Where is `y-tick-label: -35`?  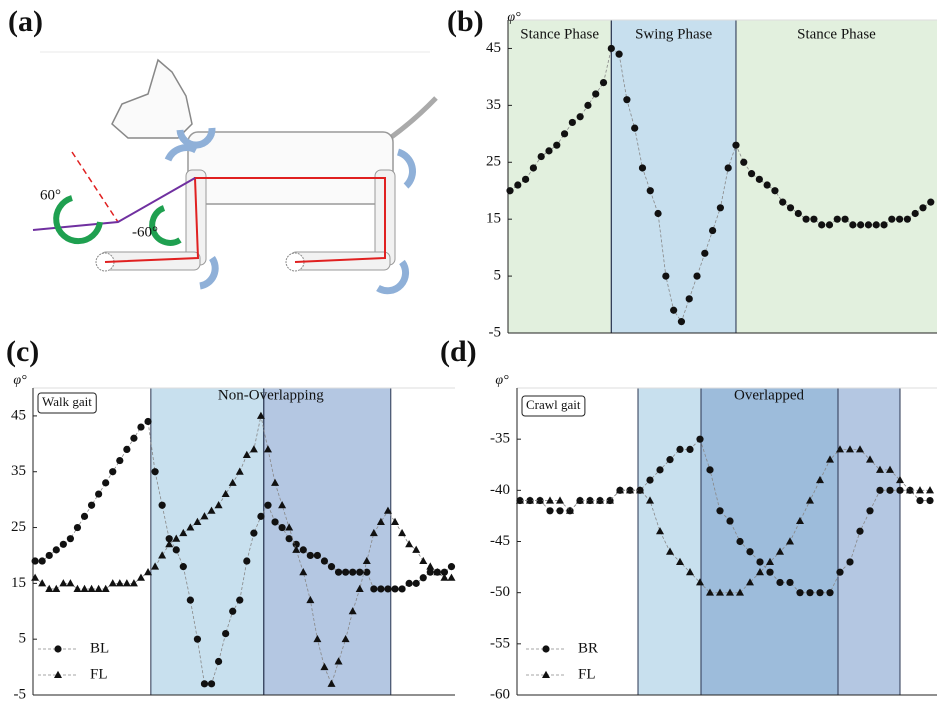 y-tick-label: -35 is located at coordinates (500, 439).